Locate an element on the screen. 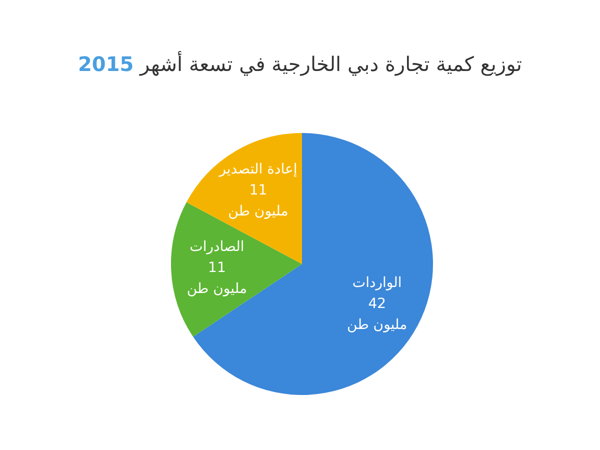 The image size is (600, 450). slice-label: إعادة التصدير is located at coordinates (258, 170).